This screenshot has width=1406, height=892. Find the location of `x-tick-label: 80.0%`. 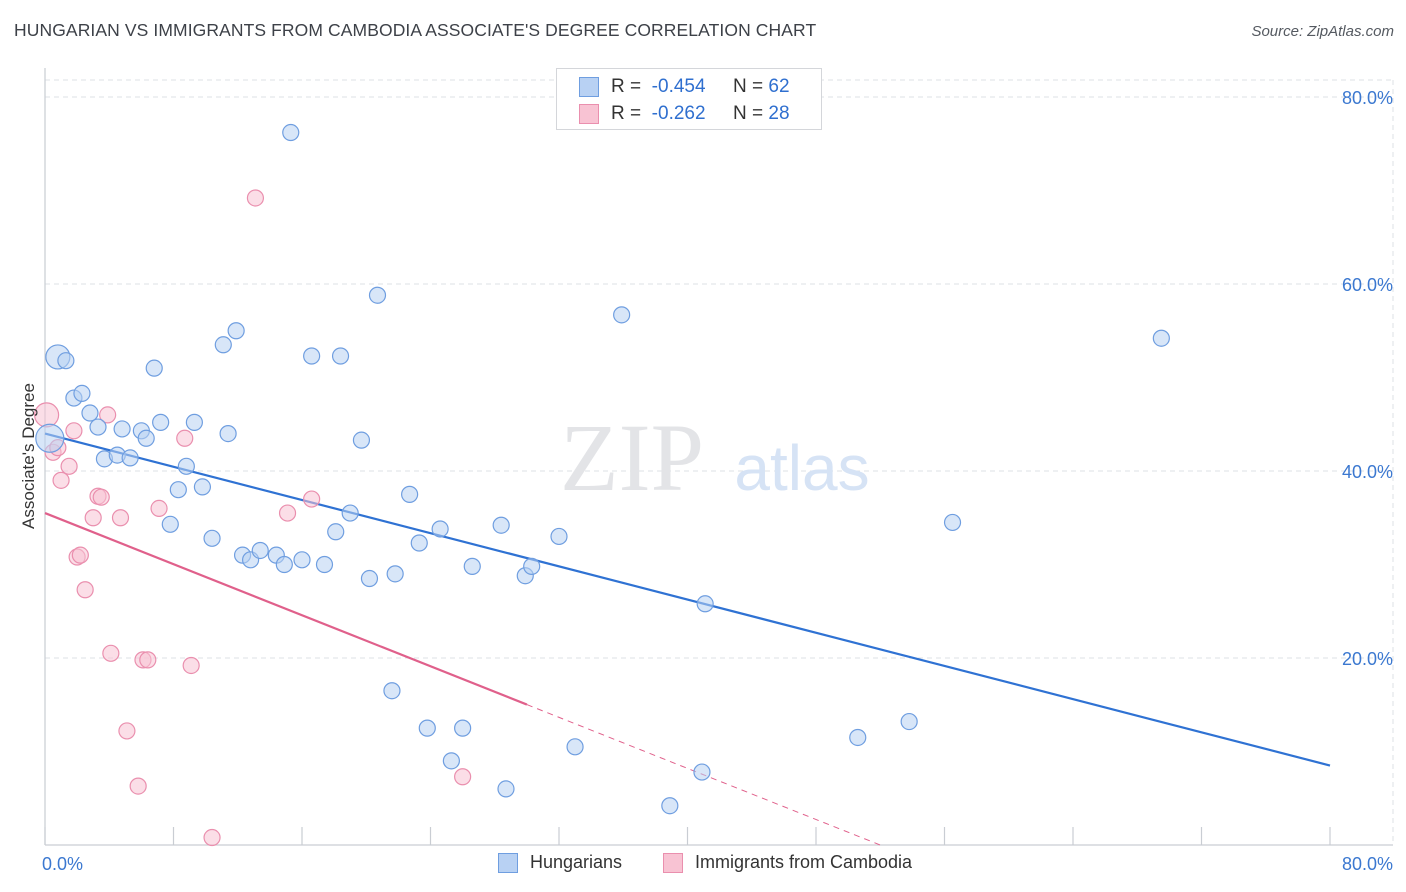

x-tick-label: 80.0% is located at coordinates (1367, 864).